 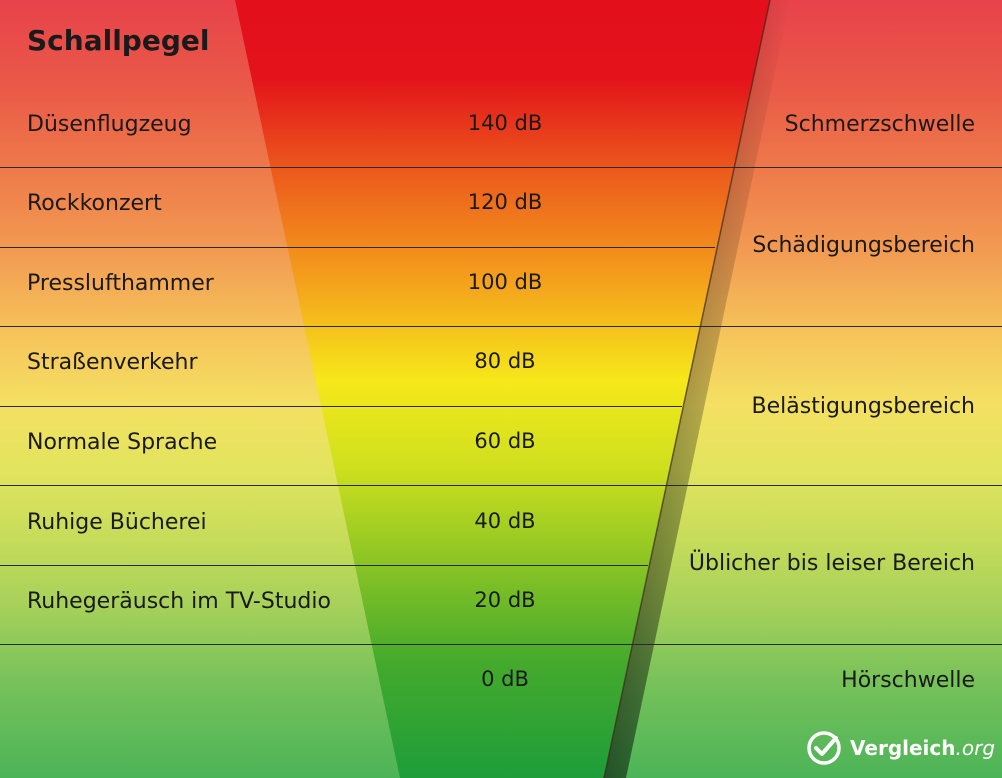 What do you see at coordinates (908, 680) in the screenshot?
I see `hearing-category-label: Hörschwelle` at bounding box center [908, 680].